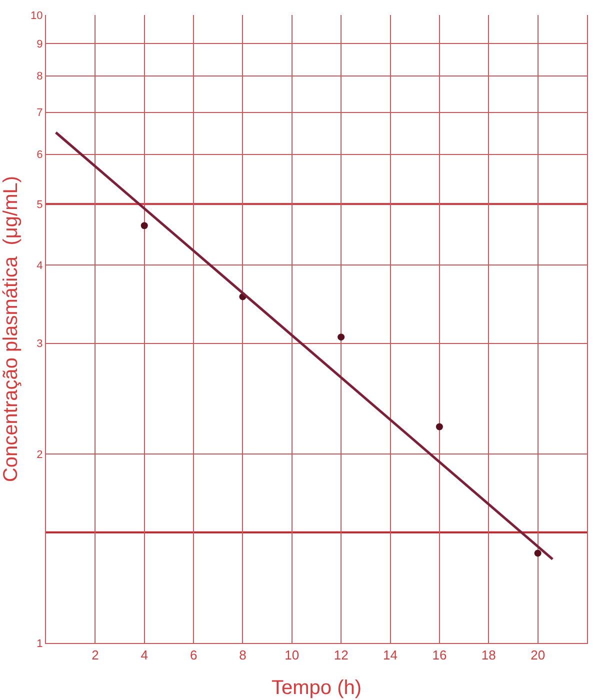 Image resolution: width=593 pixels, height=700 pixels. What do you see at coordinates (39, 155) in the screenshot?
I see `y-tick-label: 6` at bounding box center [39, 155].